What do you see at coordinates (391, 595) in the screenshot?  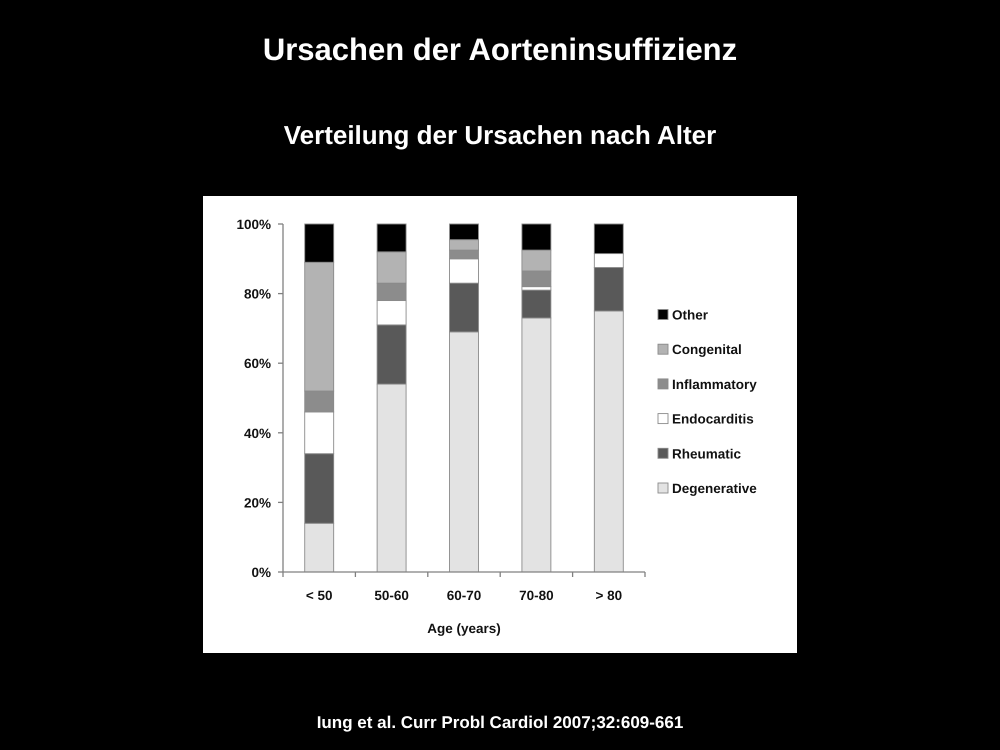 I see `x-tick-label: 50-60` at bounding box center [391, 595].